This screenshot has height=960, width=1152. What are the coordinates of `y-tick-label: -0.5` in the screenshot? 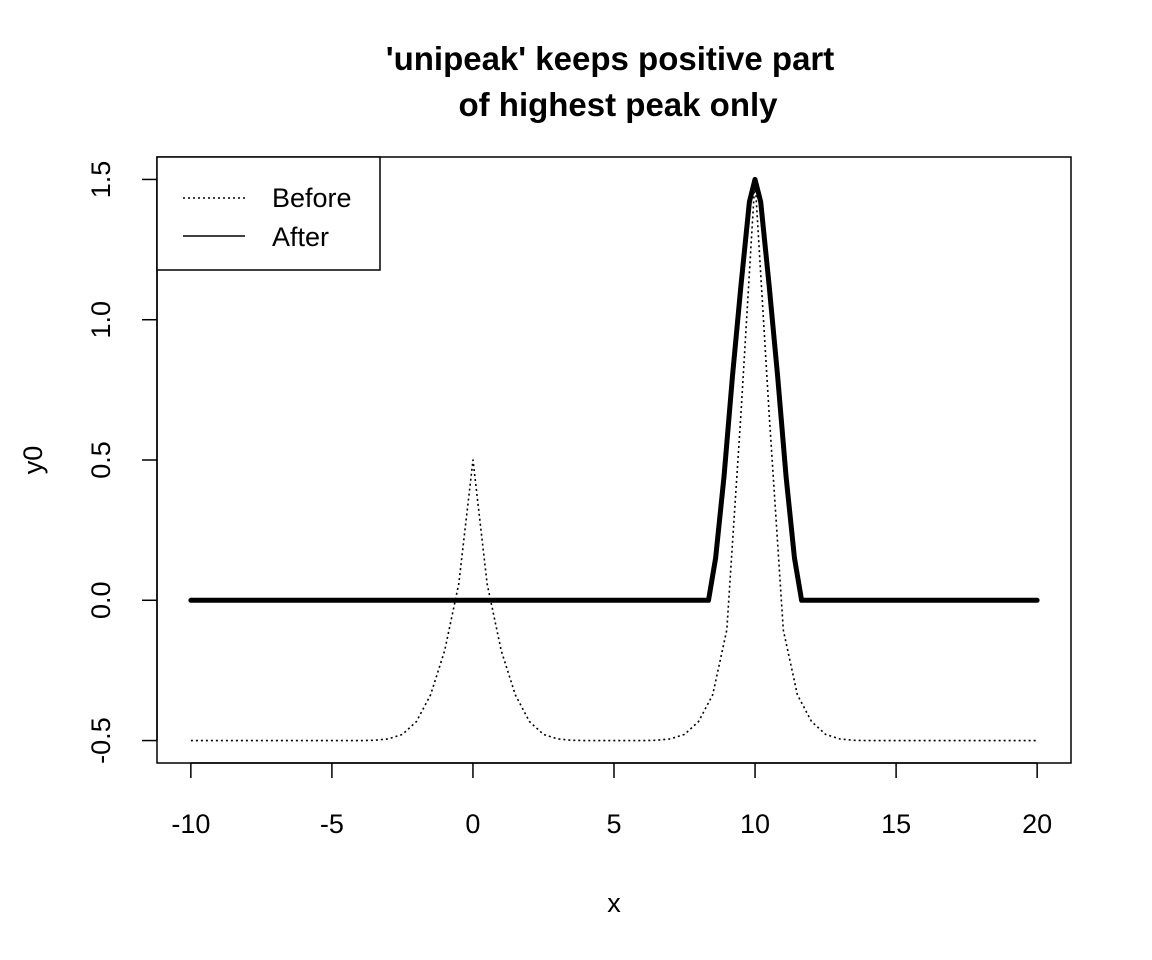 It's located at (101, 740).